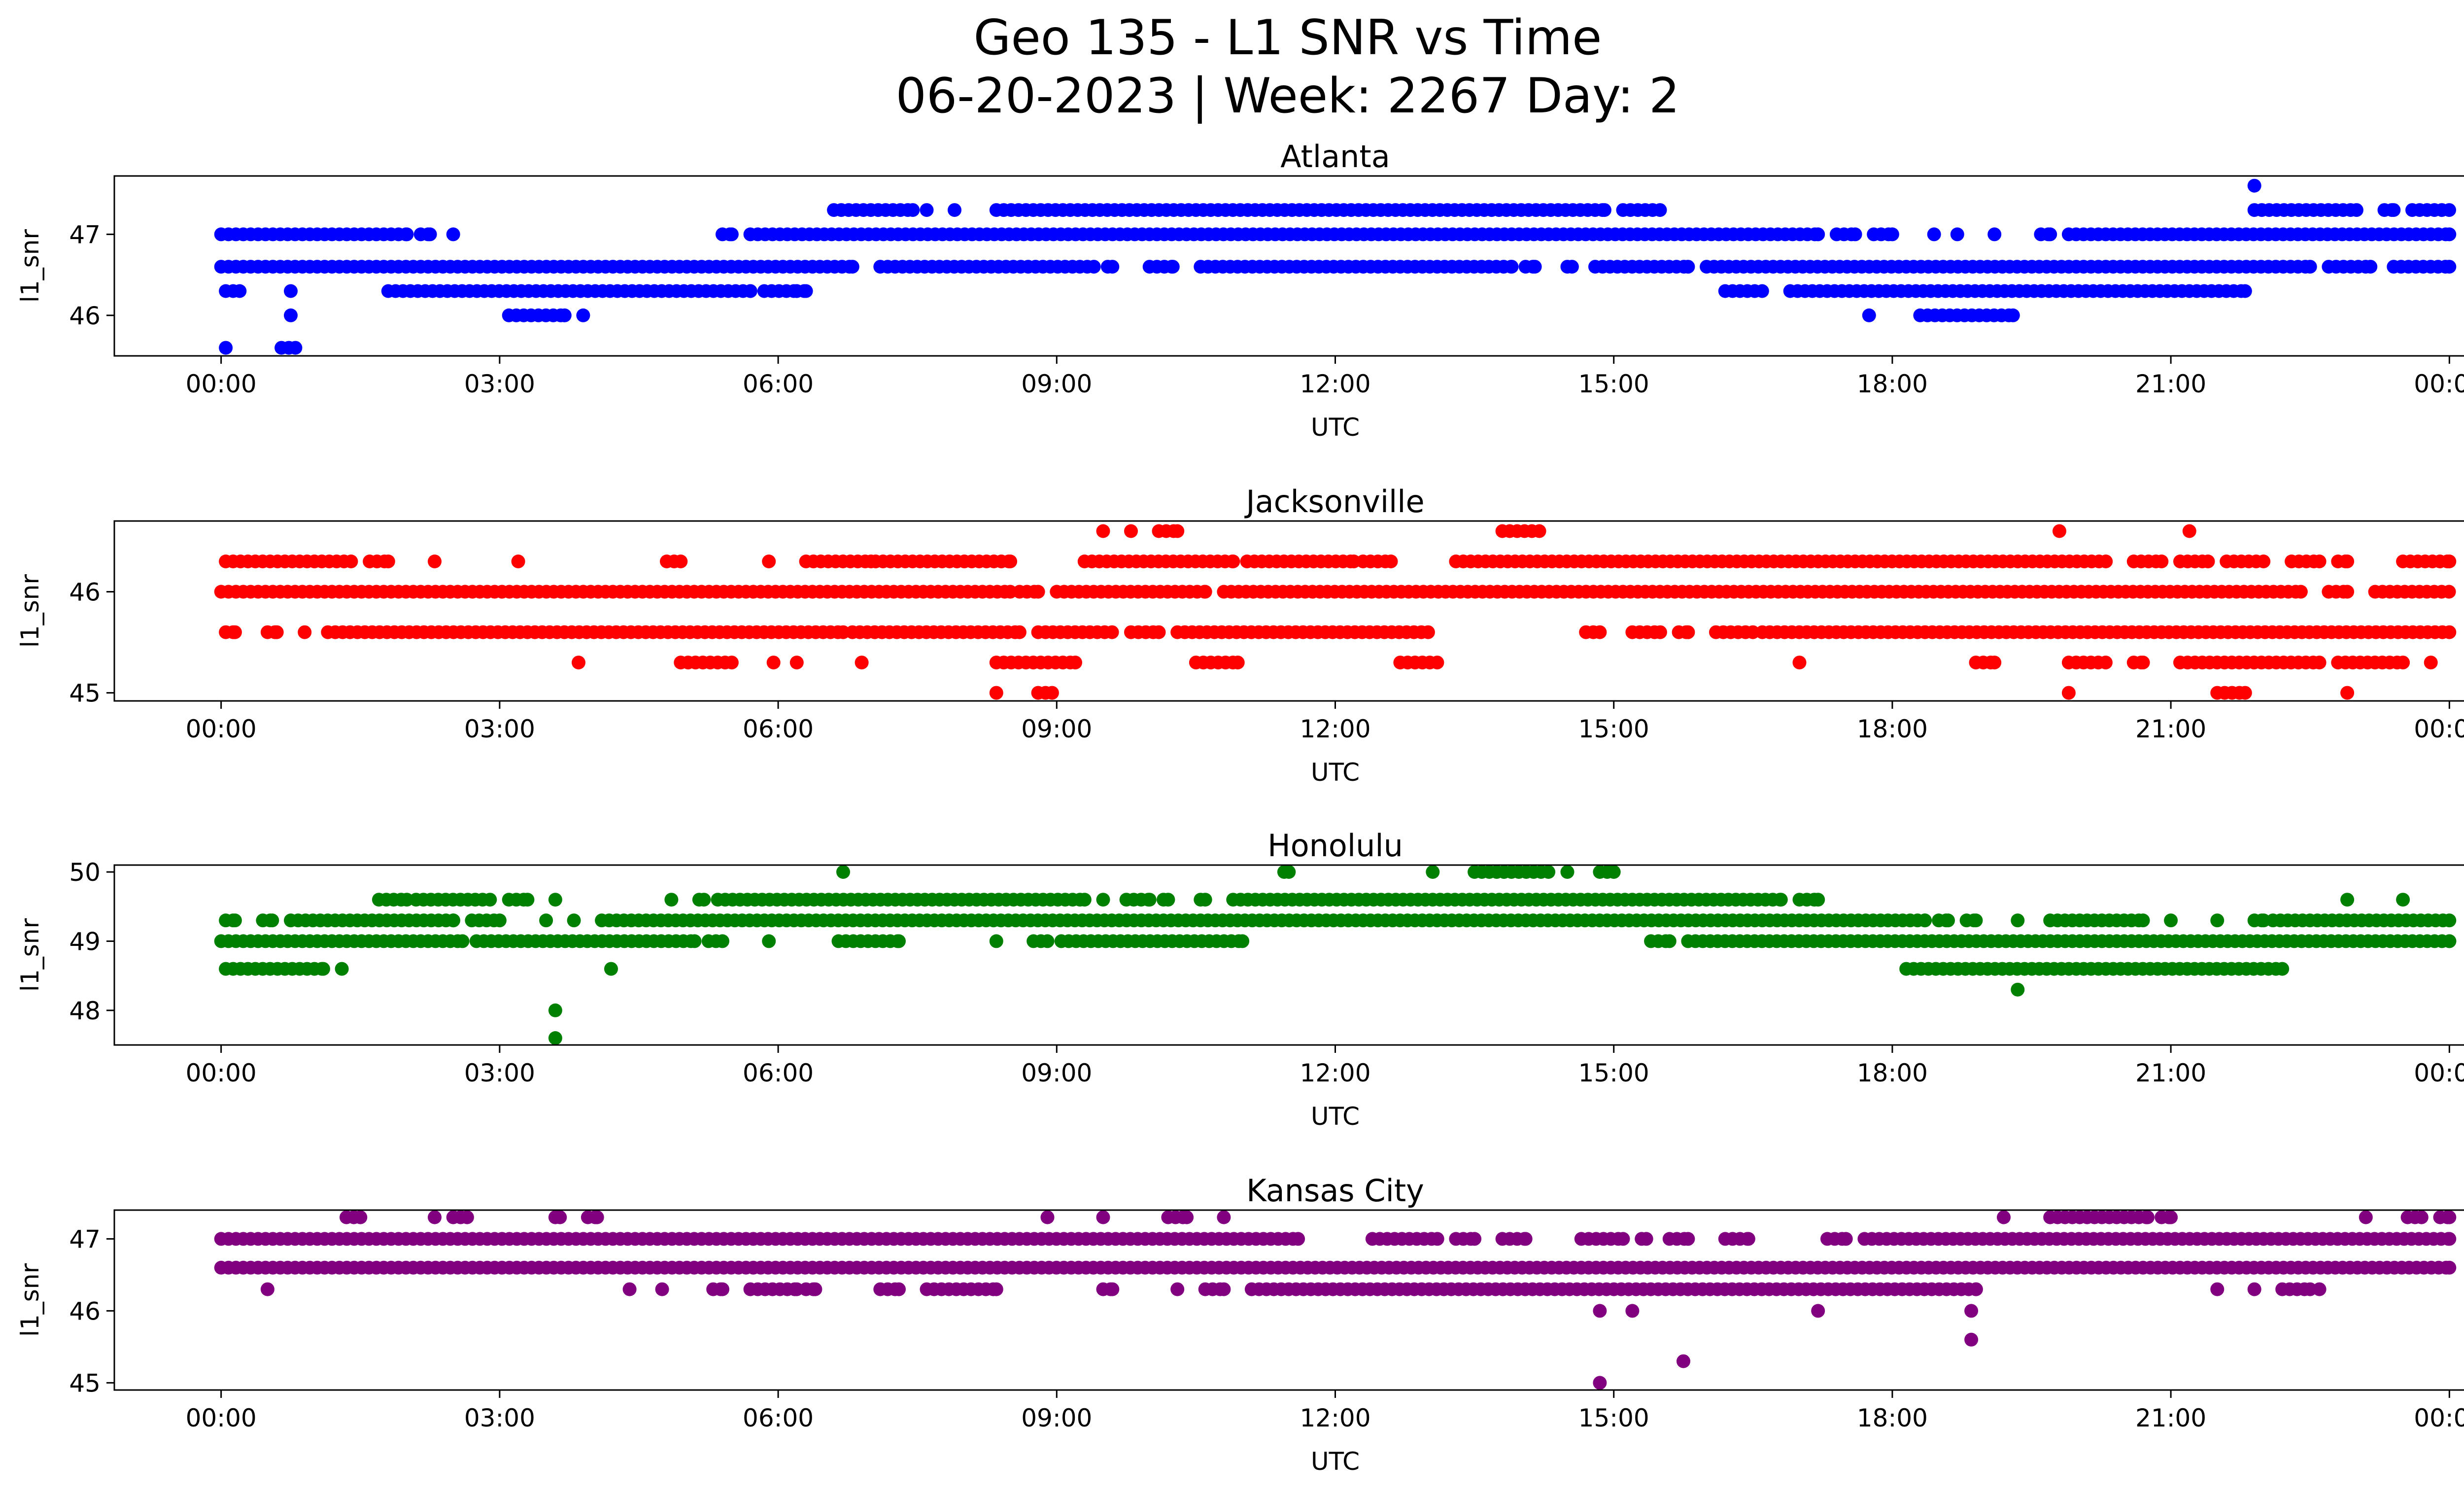 This screenshot has height=1495, width=2464. What do you see at coordinates (1335, 1191) in the screenshot?
I see `subplot-title-kansas-city: Kansas City` at bounding box center [1335, 1191].